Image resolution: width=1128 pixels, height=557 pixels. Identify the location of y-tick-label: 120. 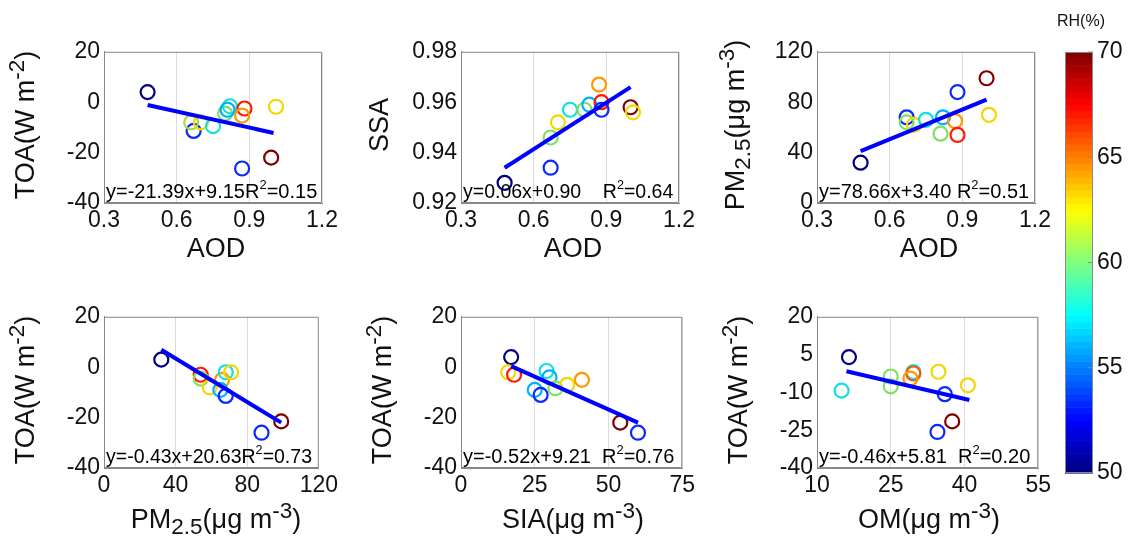
(793, 50).